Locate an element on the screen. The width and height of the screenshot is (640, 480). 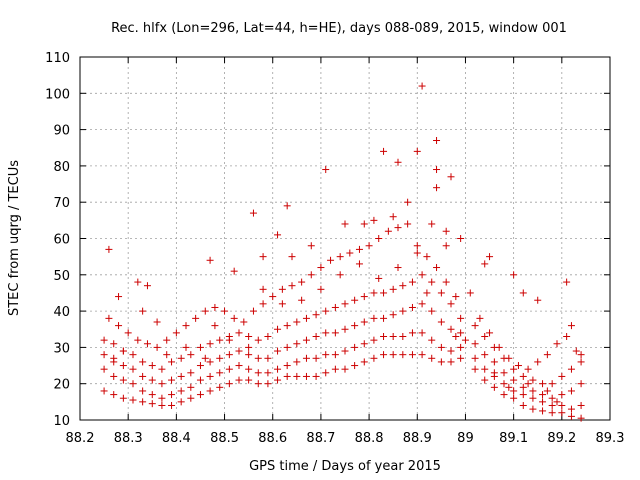
x-tick-label: 89.3 is located at coordinates (610, 438).